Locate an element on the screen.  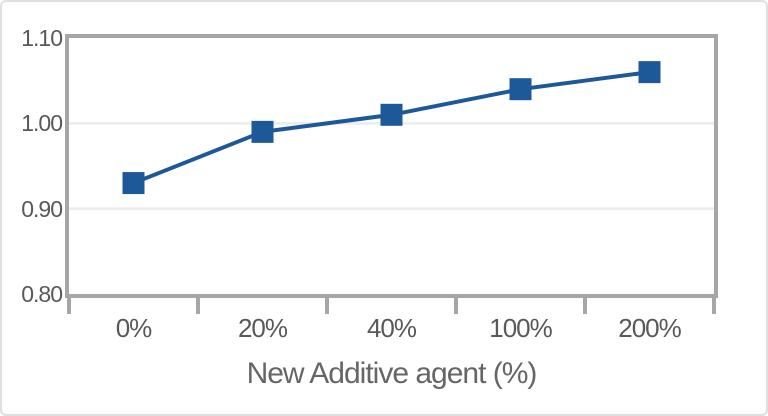
y-axis-tick-label: 1.00 is located at coordinates (42, 123).